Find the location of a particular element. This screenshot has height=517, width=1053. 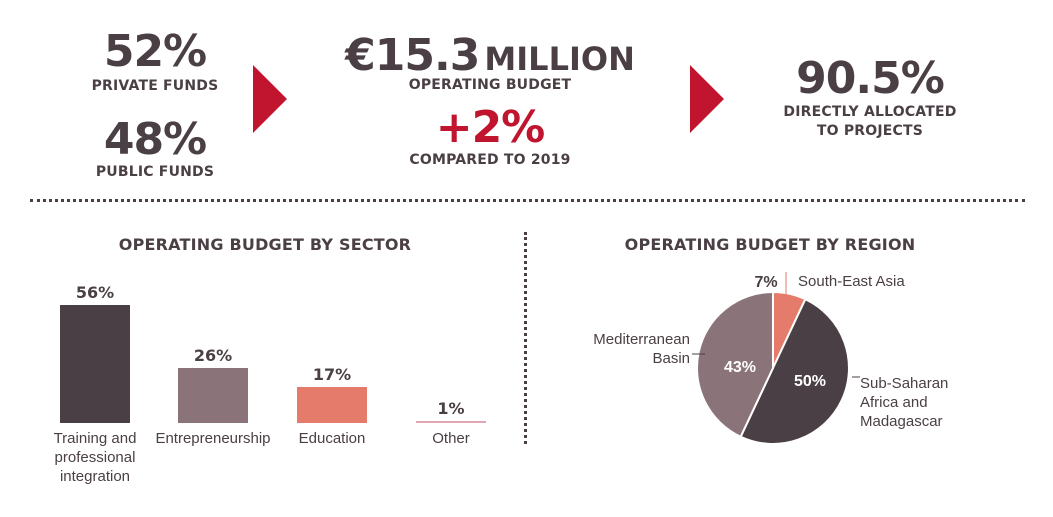

change-value: +2% is located at coordinates (490, 127).